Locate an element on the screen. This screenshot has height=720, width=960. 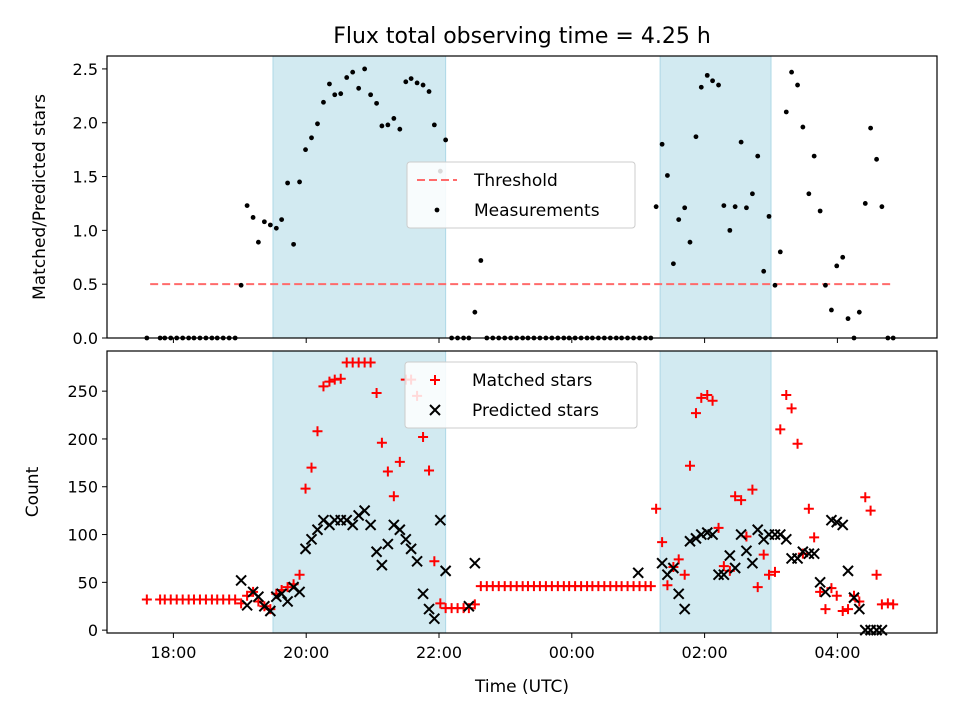
chart-title: Flux total observing time = 4.25 h is located at coordinates (522, 36).